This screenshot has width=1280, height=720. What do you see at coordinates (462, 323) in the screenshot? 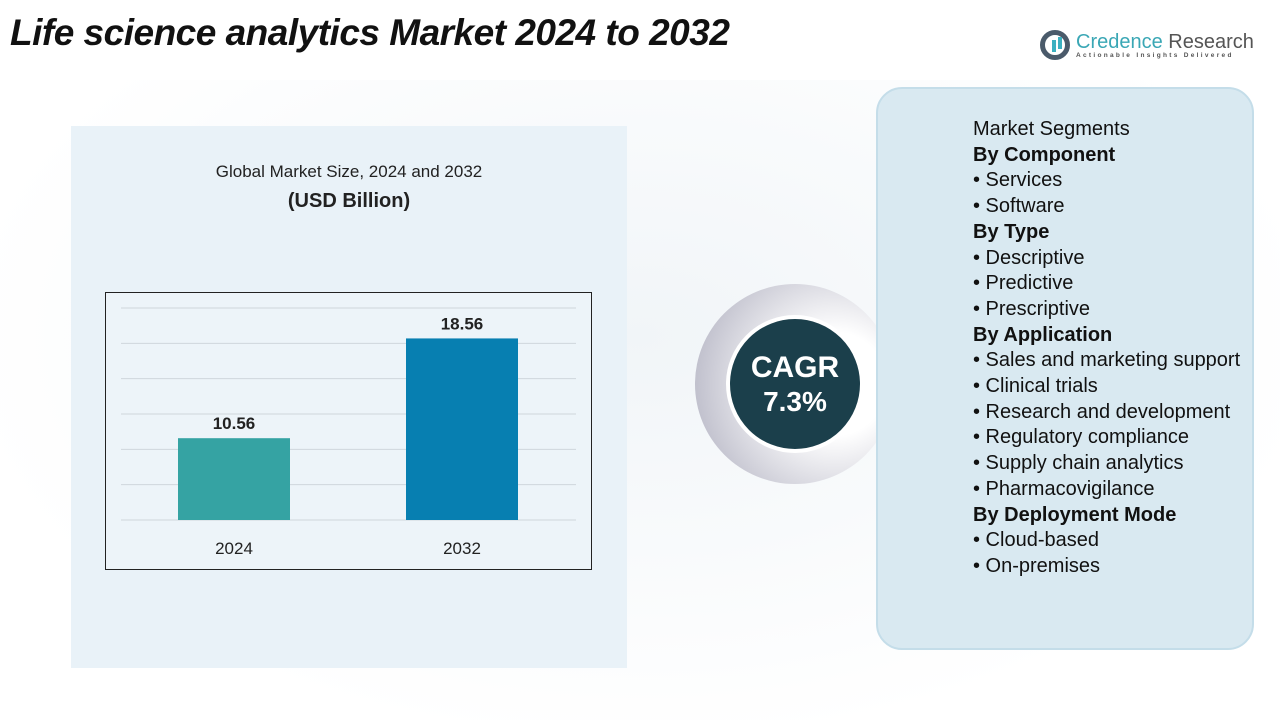
I see `data-label: 18.56` at bounding box center [462, 323].